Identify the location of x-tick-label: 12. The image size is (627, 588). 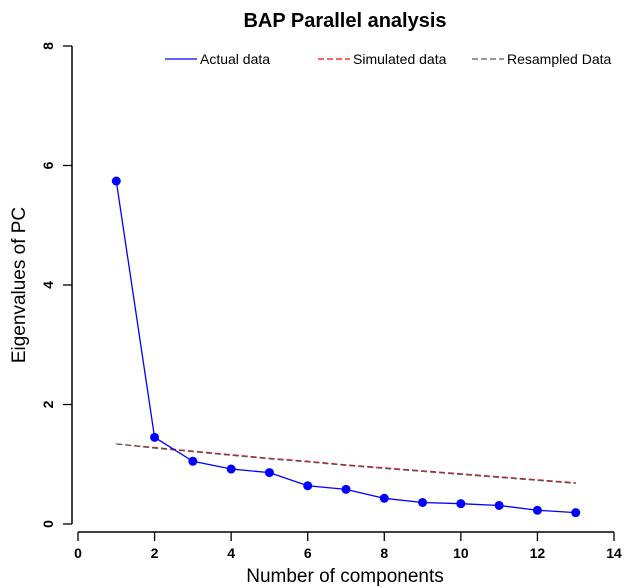
(538, 553).